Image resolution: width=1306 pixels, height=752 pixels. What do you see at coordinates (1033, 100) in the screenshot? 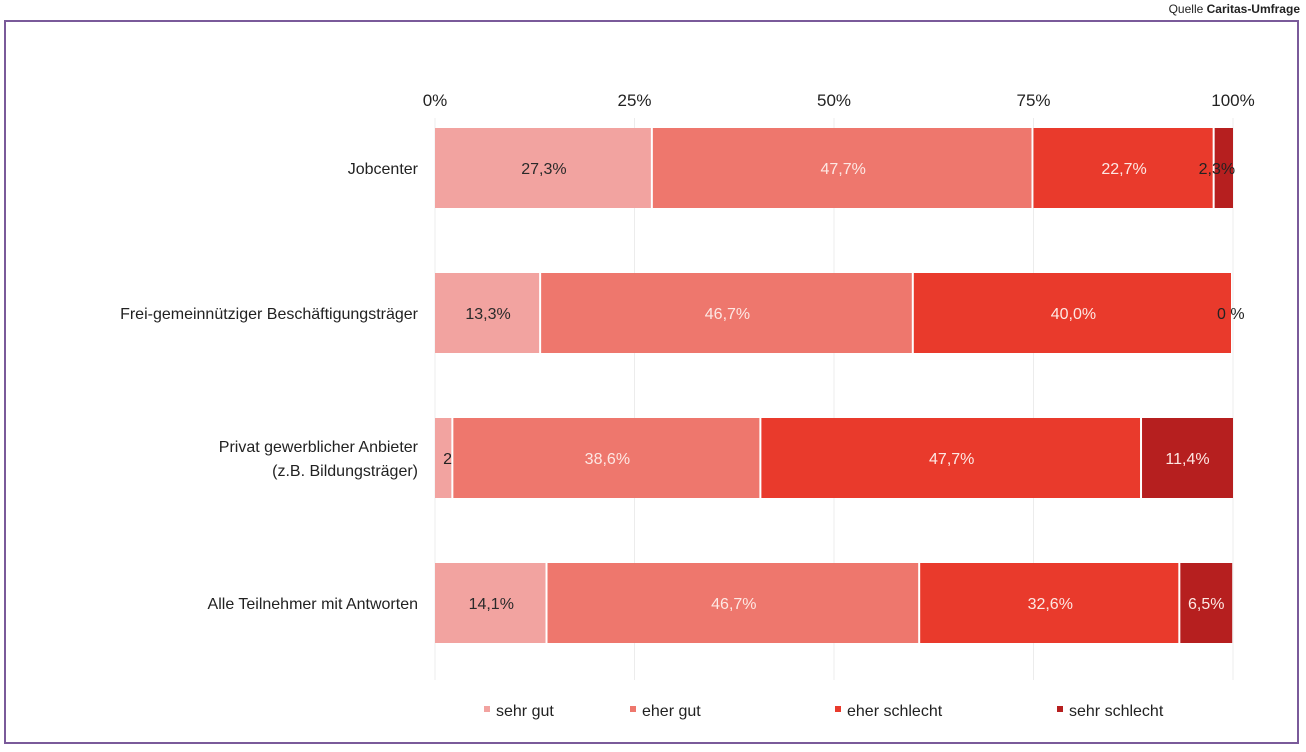
I see `x-tick-label: 75%` at bounding box center [1033, 100].